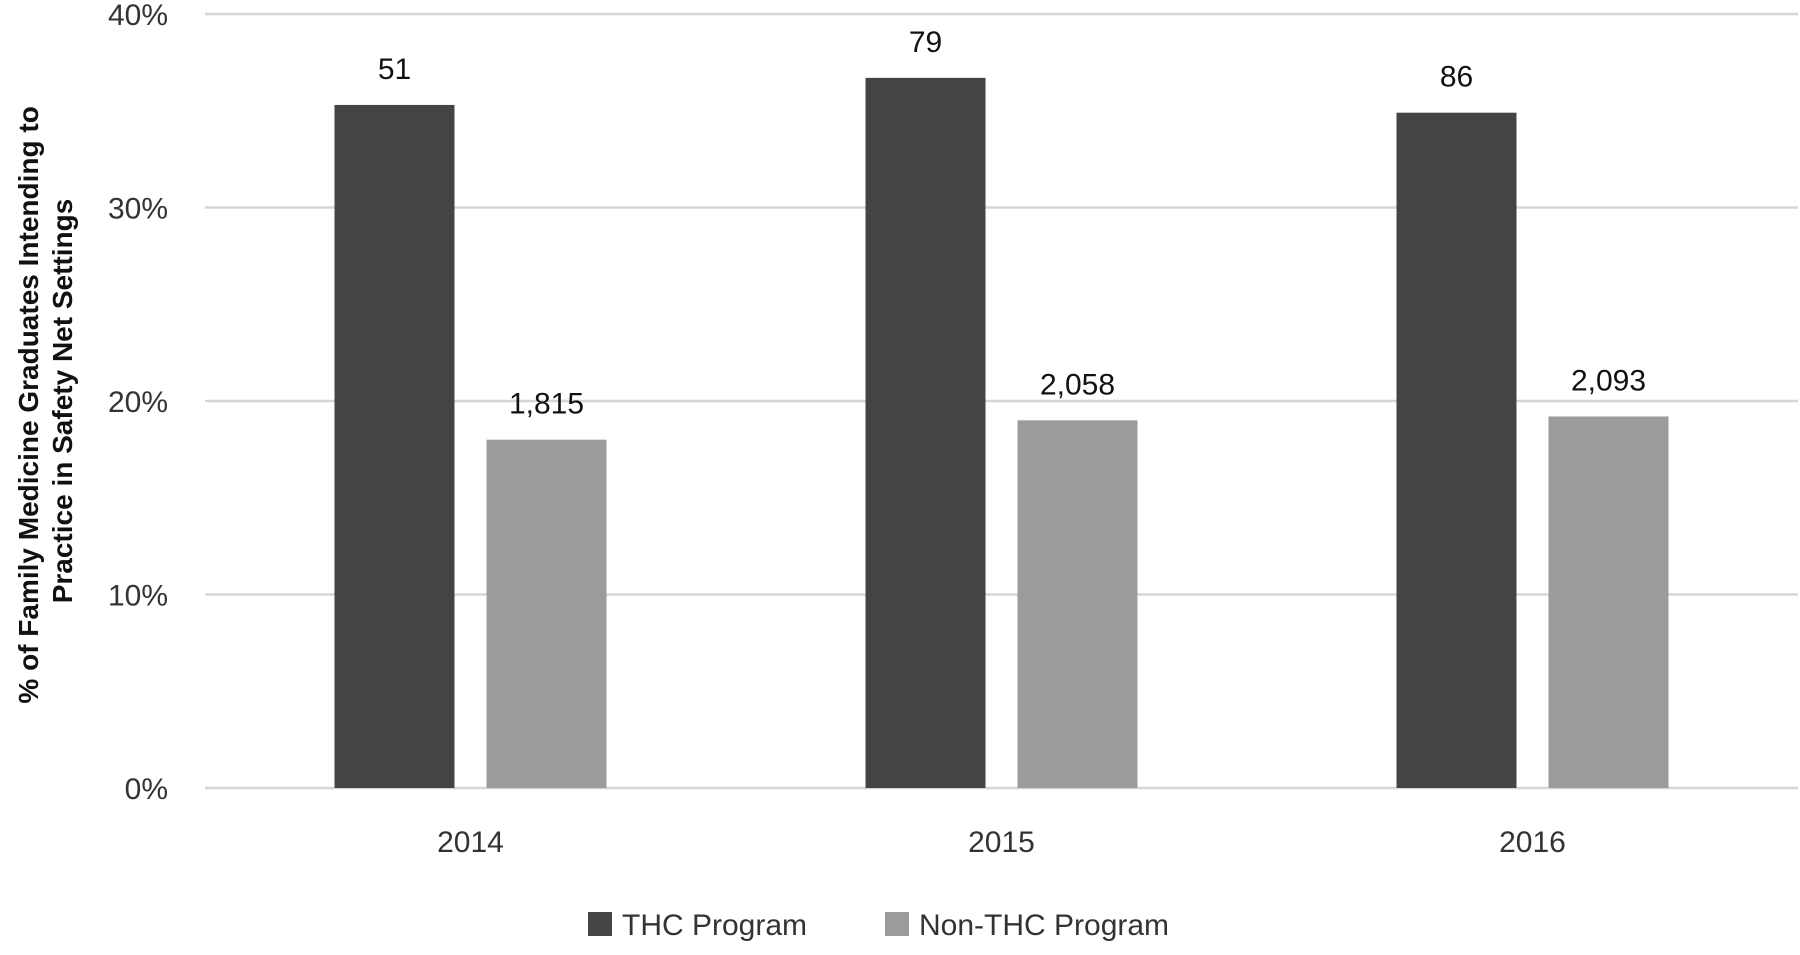 Image resolution: width=1800 pixels, height=955 pixels. I want to click on y-tick-label: 20%, so click(138, 402).